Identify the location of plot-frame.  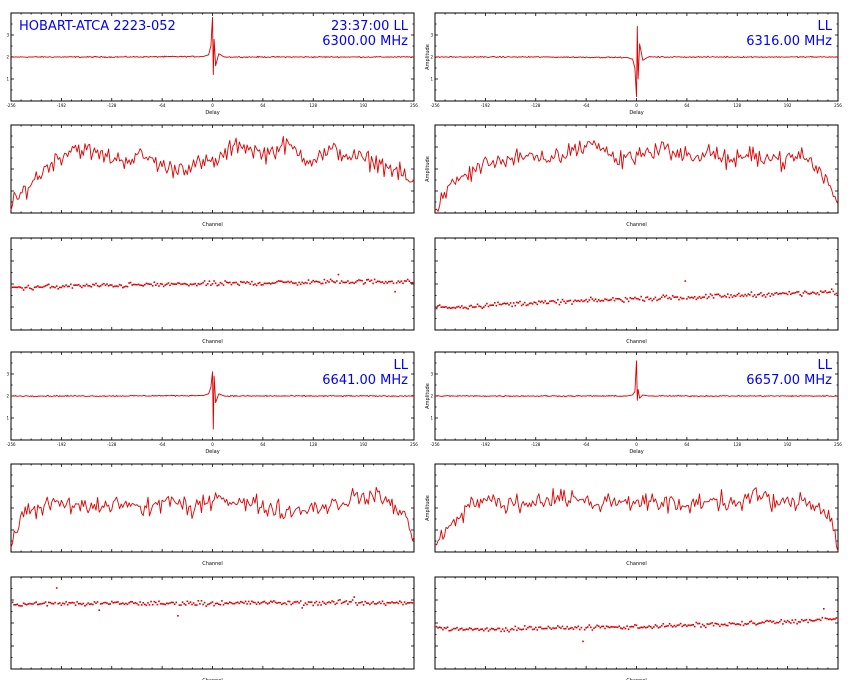
(636, 508).